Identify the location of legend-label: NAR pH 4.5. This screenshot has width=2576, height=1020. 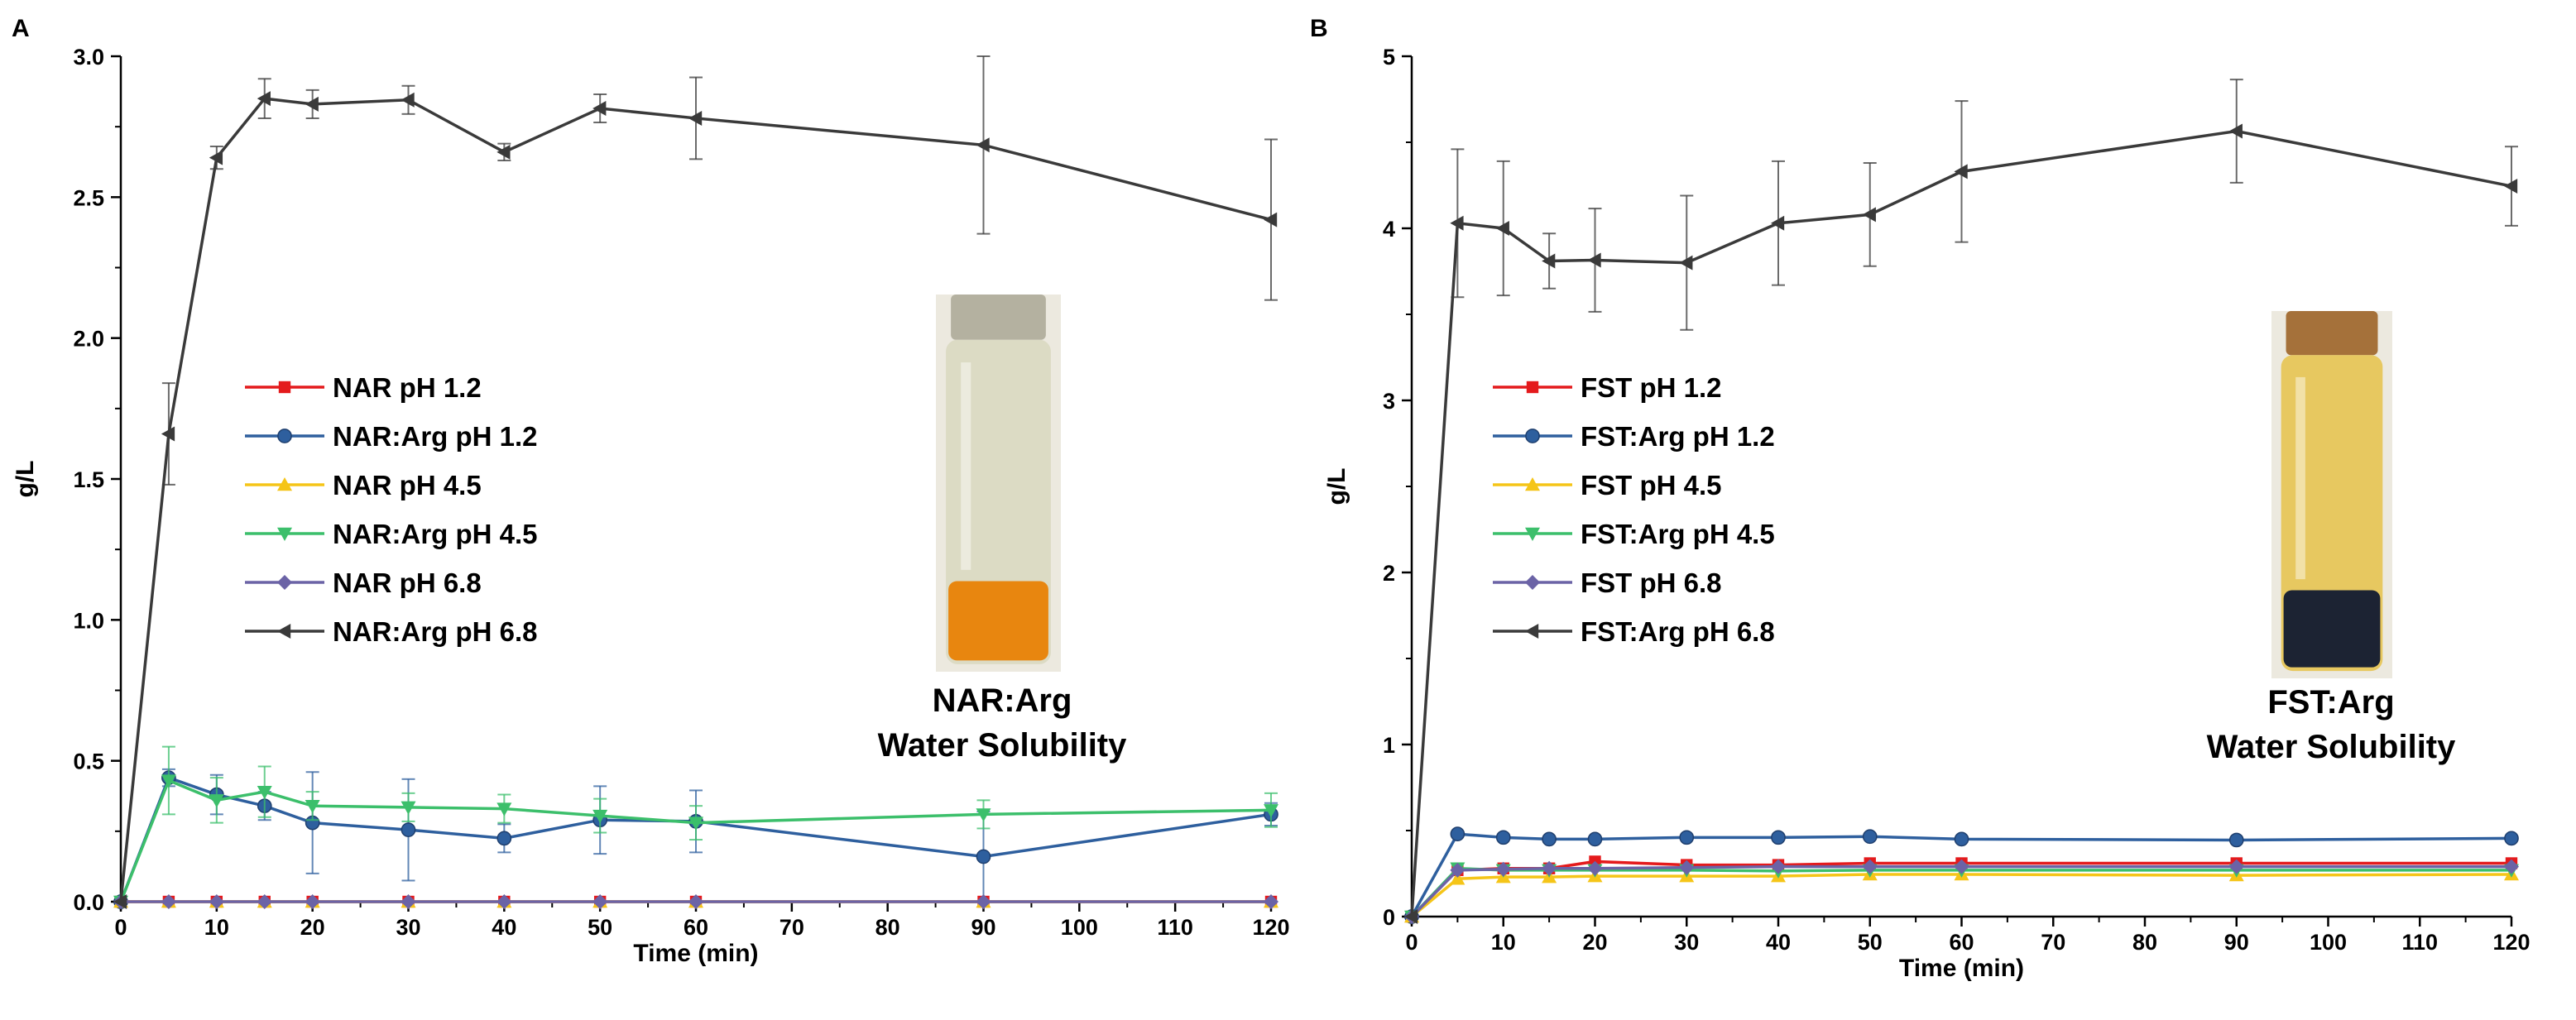
(408, 485).